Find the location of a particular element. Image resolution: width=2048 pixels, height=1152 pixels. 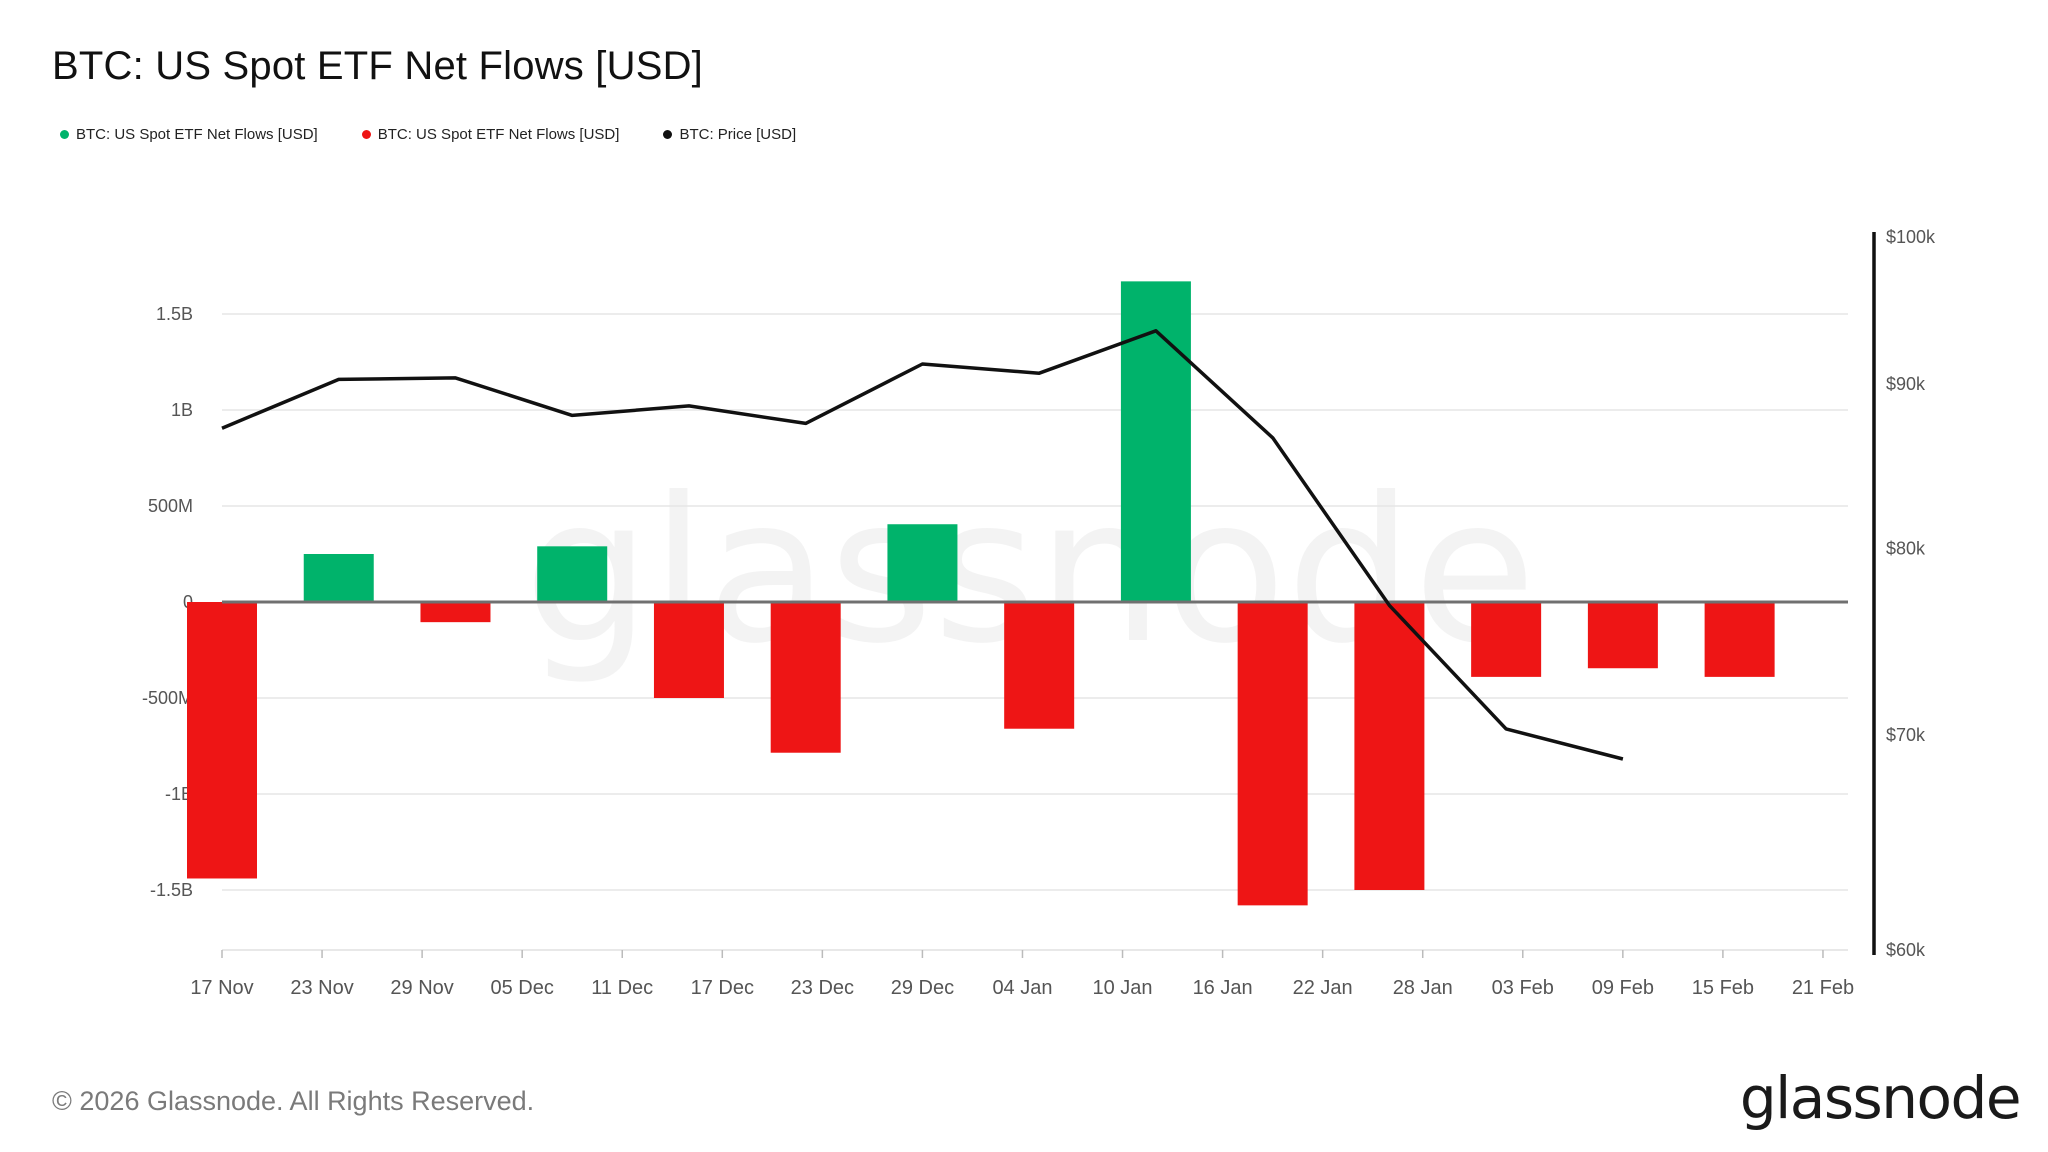

y-tick-label-right: $60k is located at coordinates (1906, 950).